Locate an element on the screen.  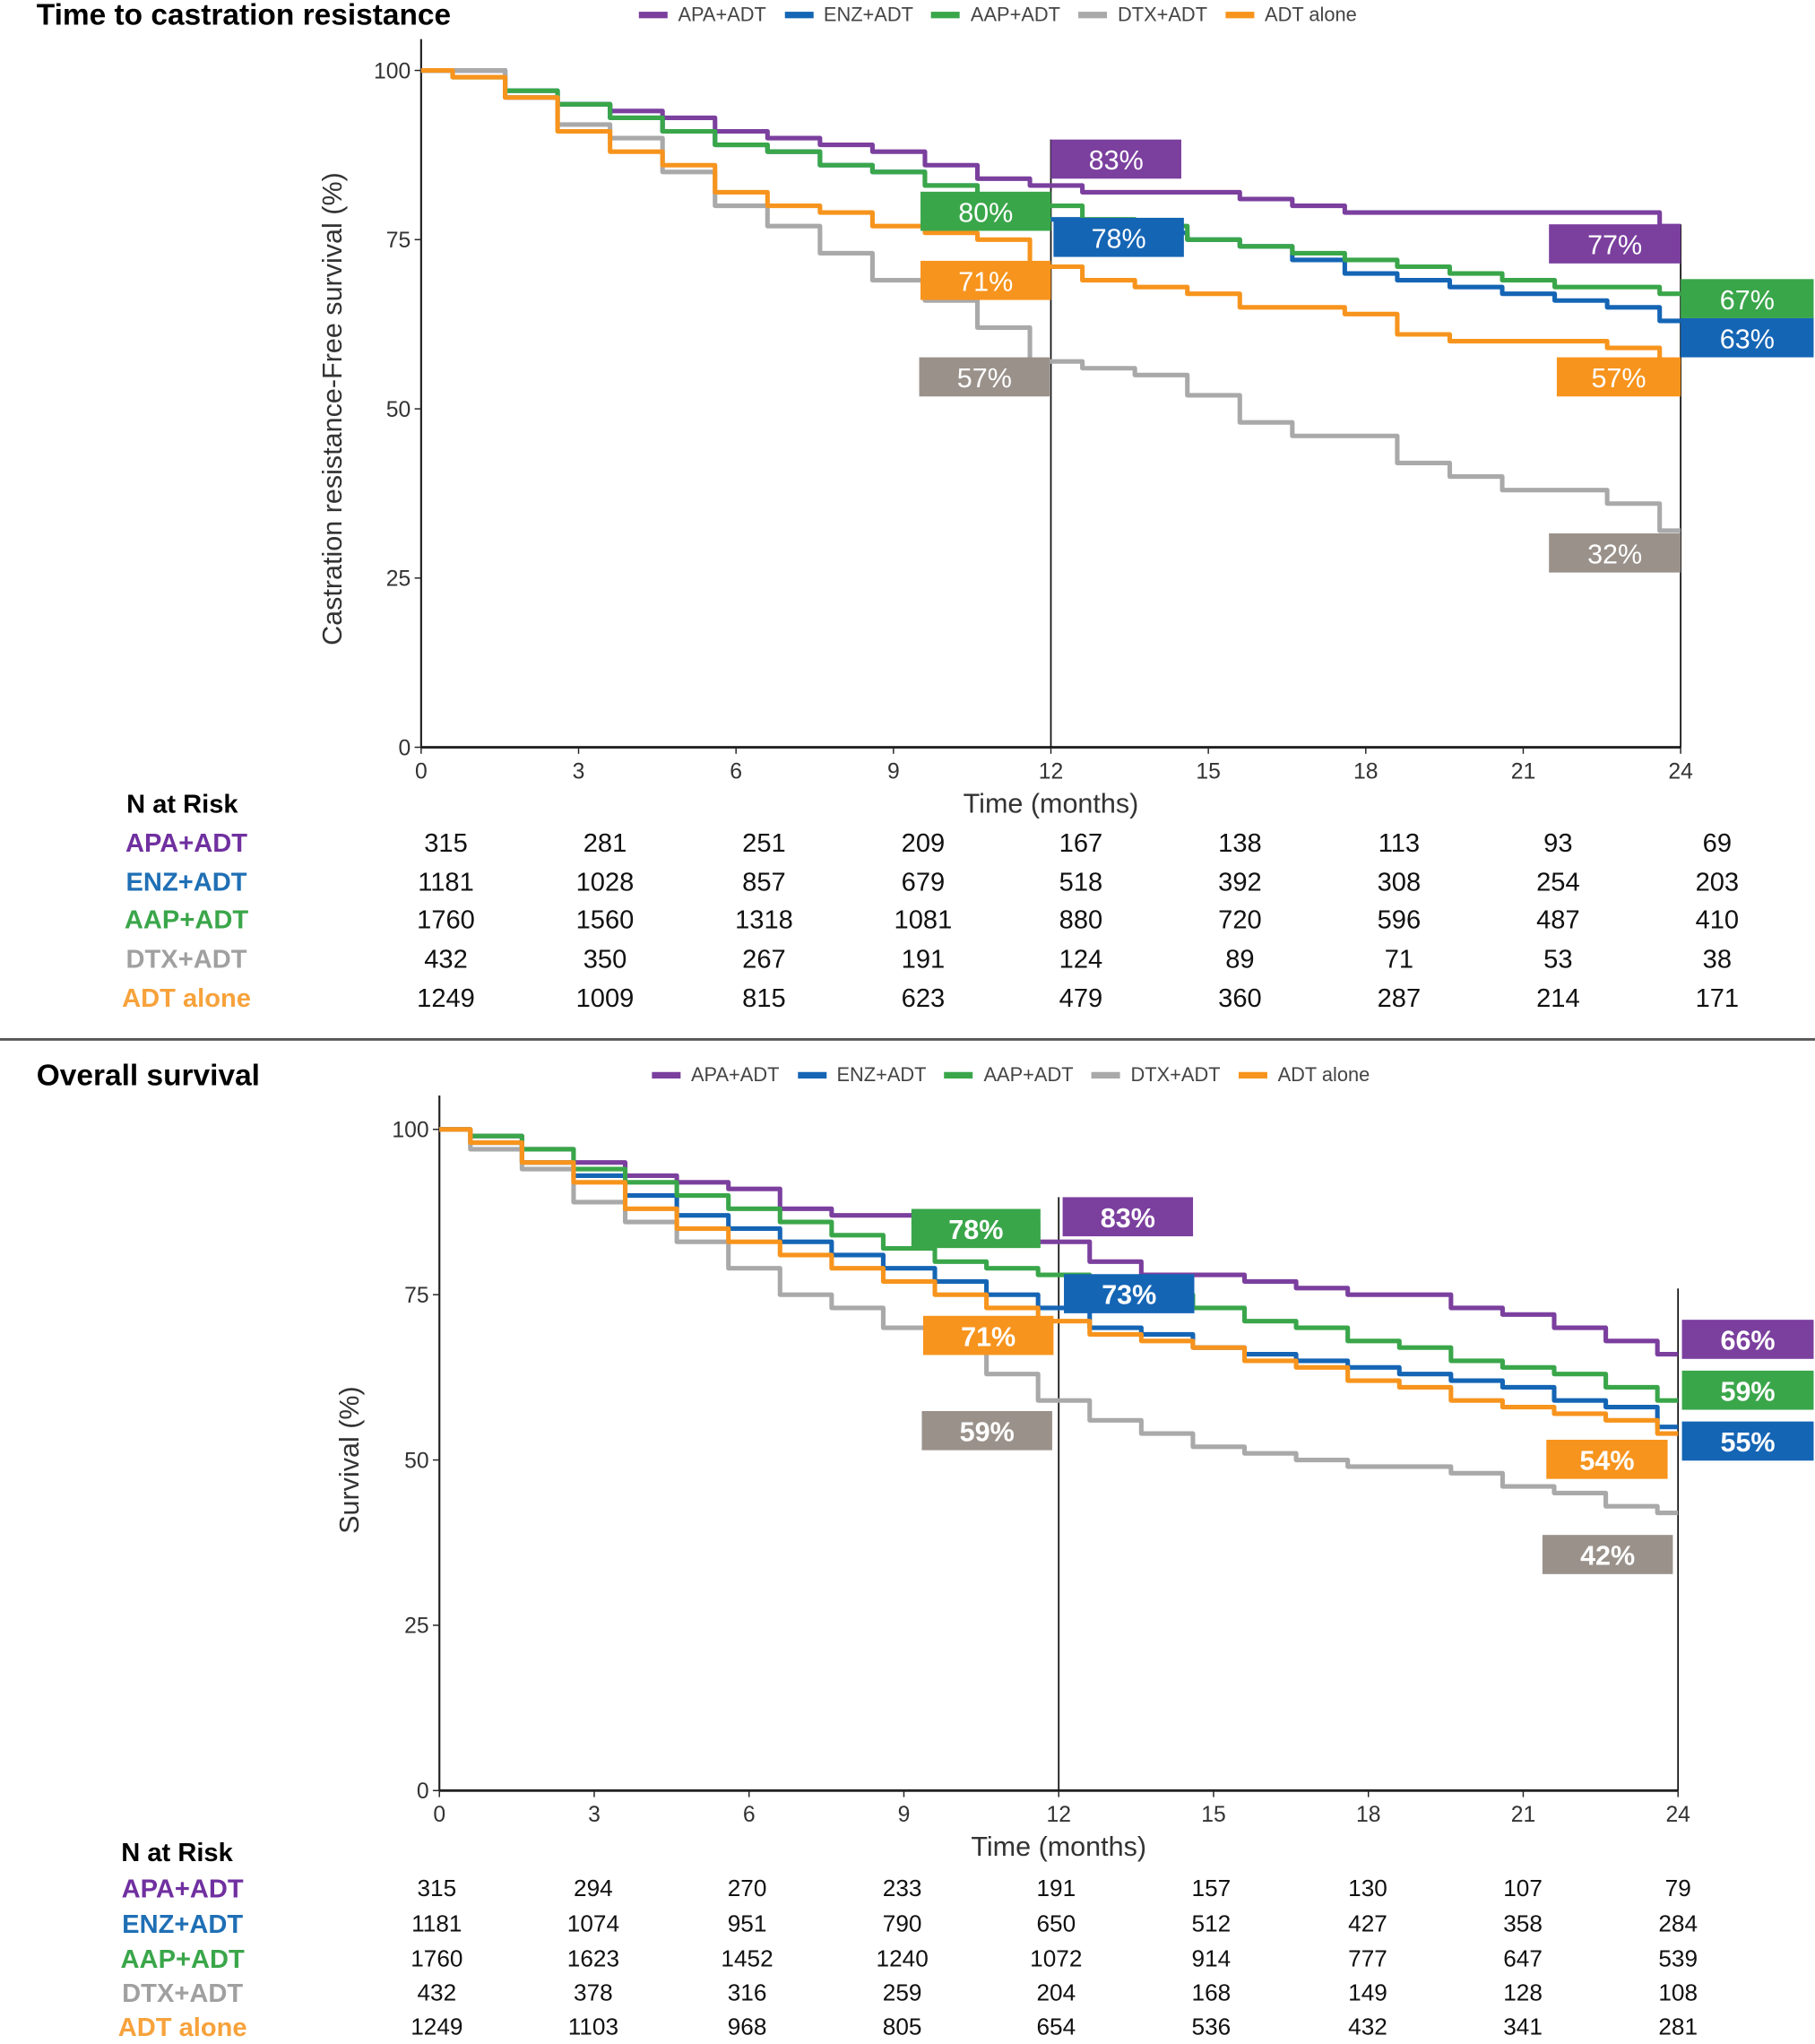
risk-value: 294 is located at coordinates (593, 1888).